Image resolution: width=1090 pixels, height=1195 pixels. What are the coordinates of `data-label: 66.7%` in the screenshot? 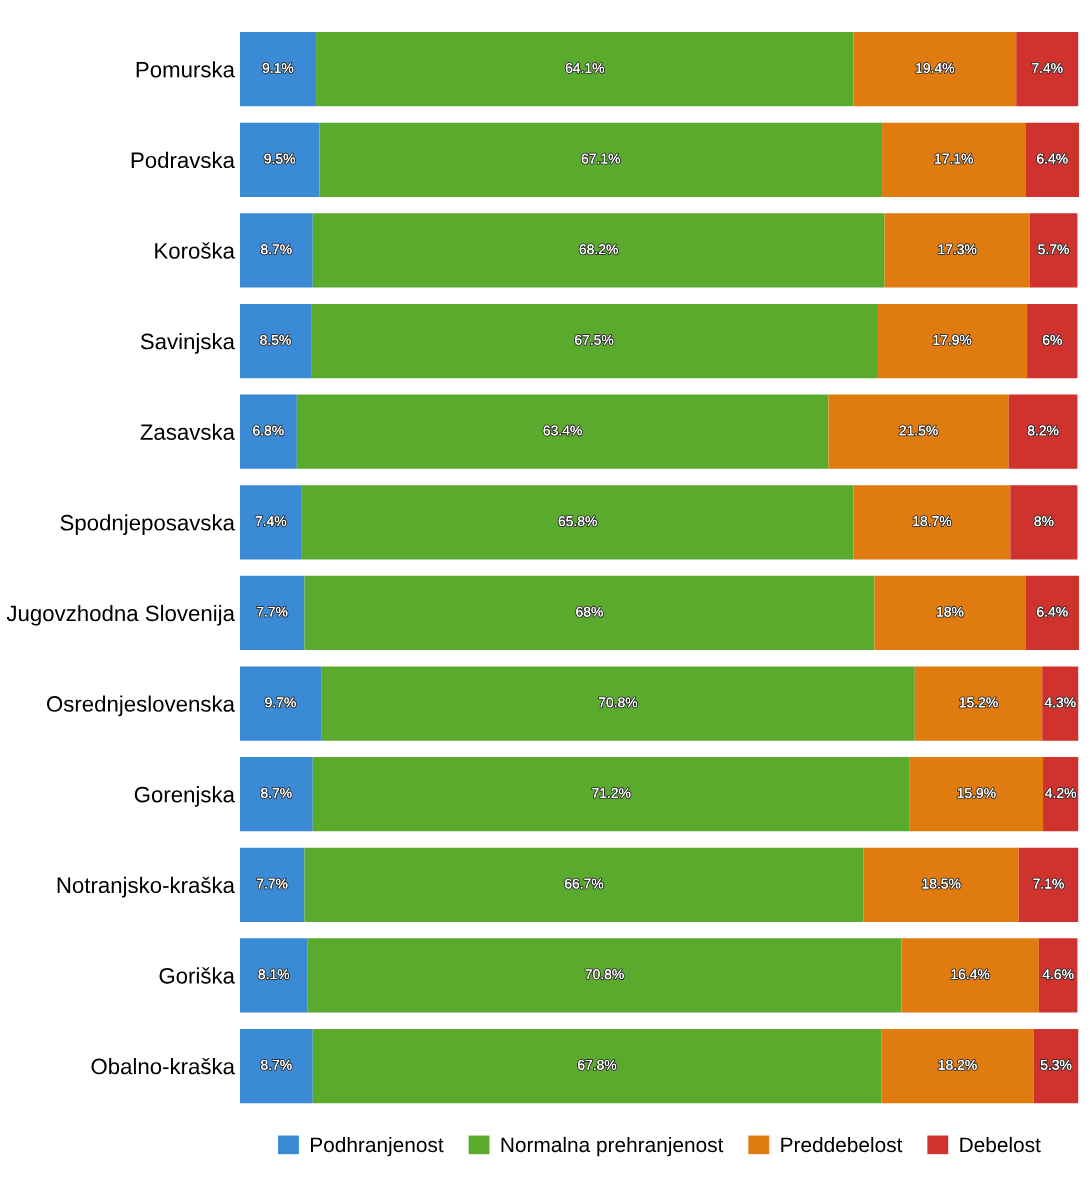 It's located at (584, 883).